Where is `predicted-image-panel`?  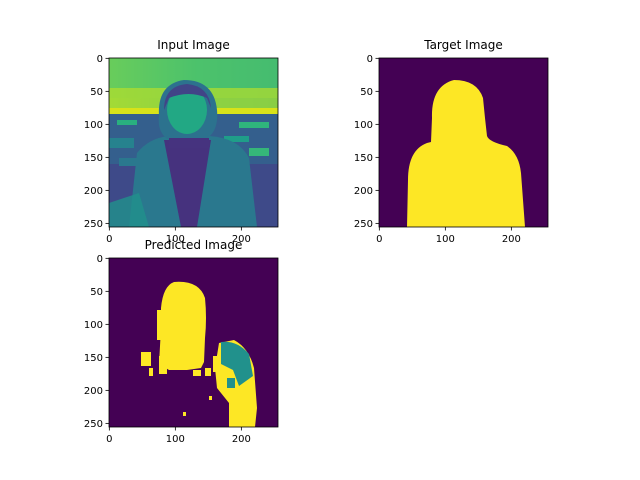
predicted-image-panel is located at coordinates (193, 342).